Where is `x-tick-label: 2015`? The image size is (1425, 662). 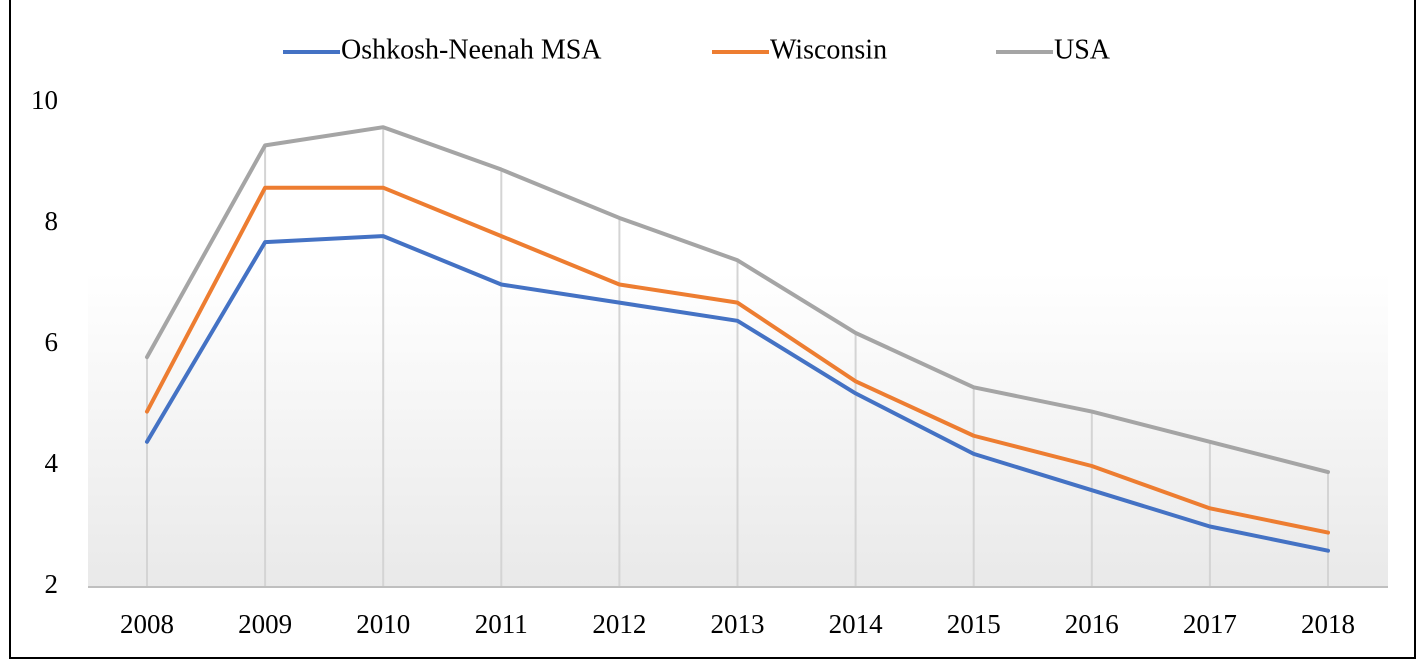 x-tick-label: 2015 is located at coordinates (974, 624).